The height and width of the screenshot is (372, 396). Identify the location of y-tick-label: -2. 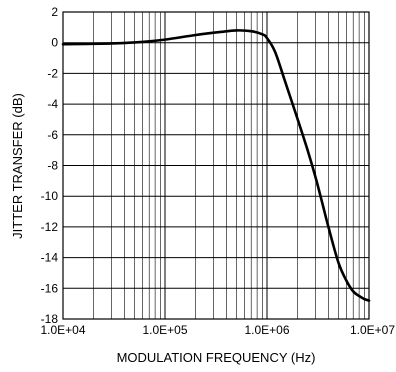
(52, 73).